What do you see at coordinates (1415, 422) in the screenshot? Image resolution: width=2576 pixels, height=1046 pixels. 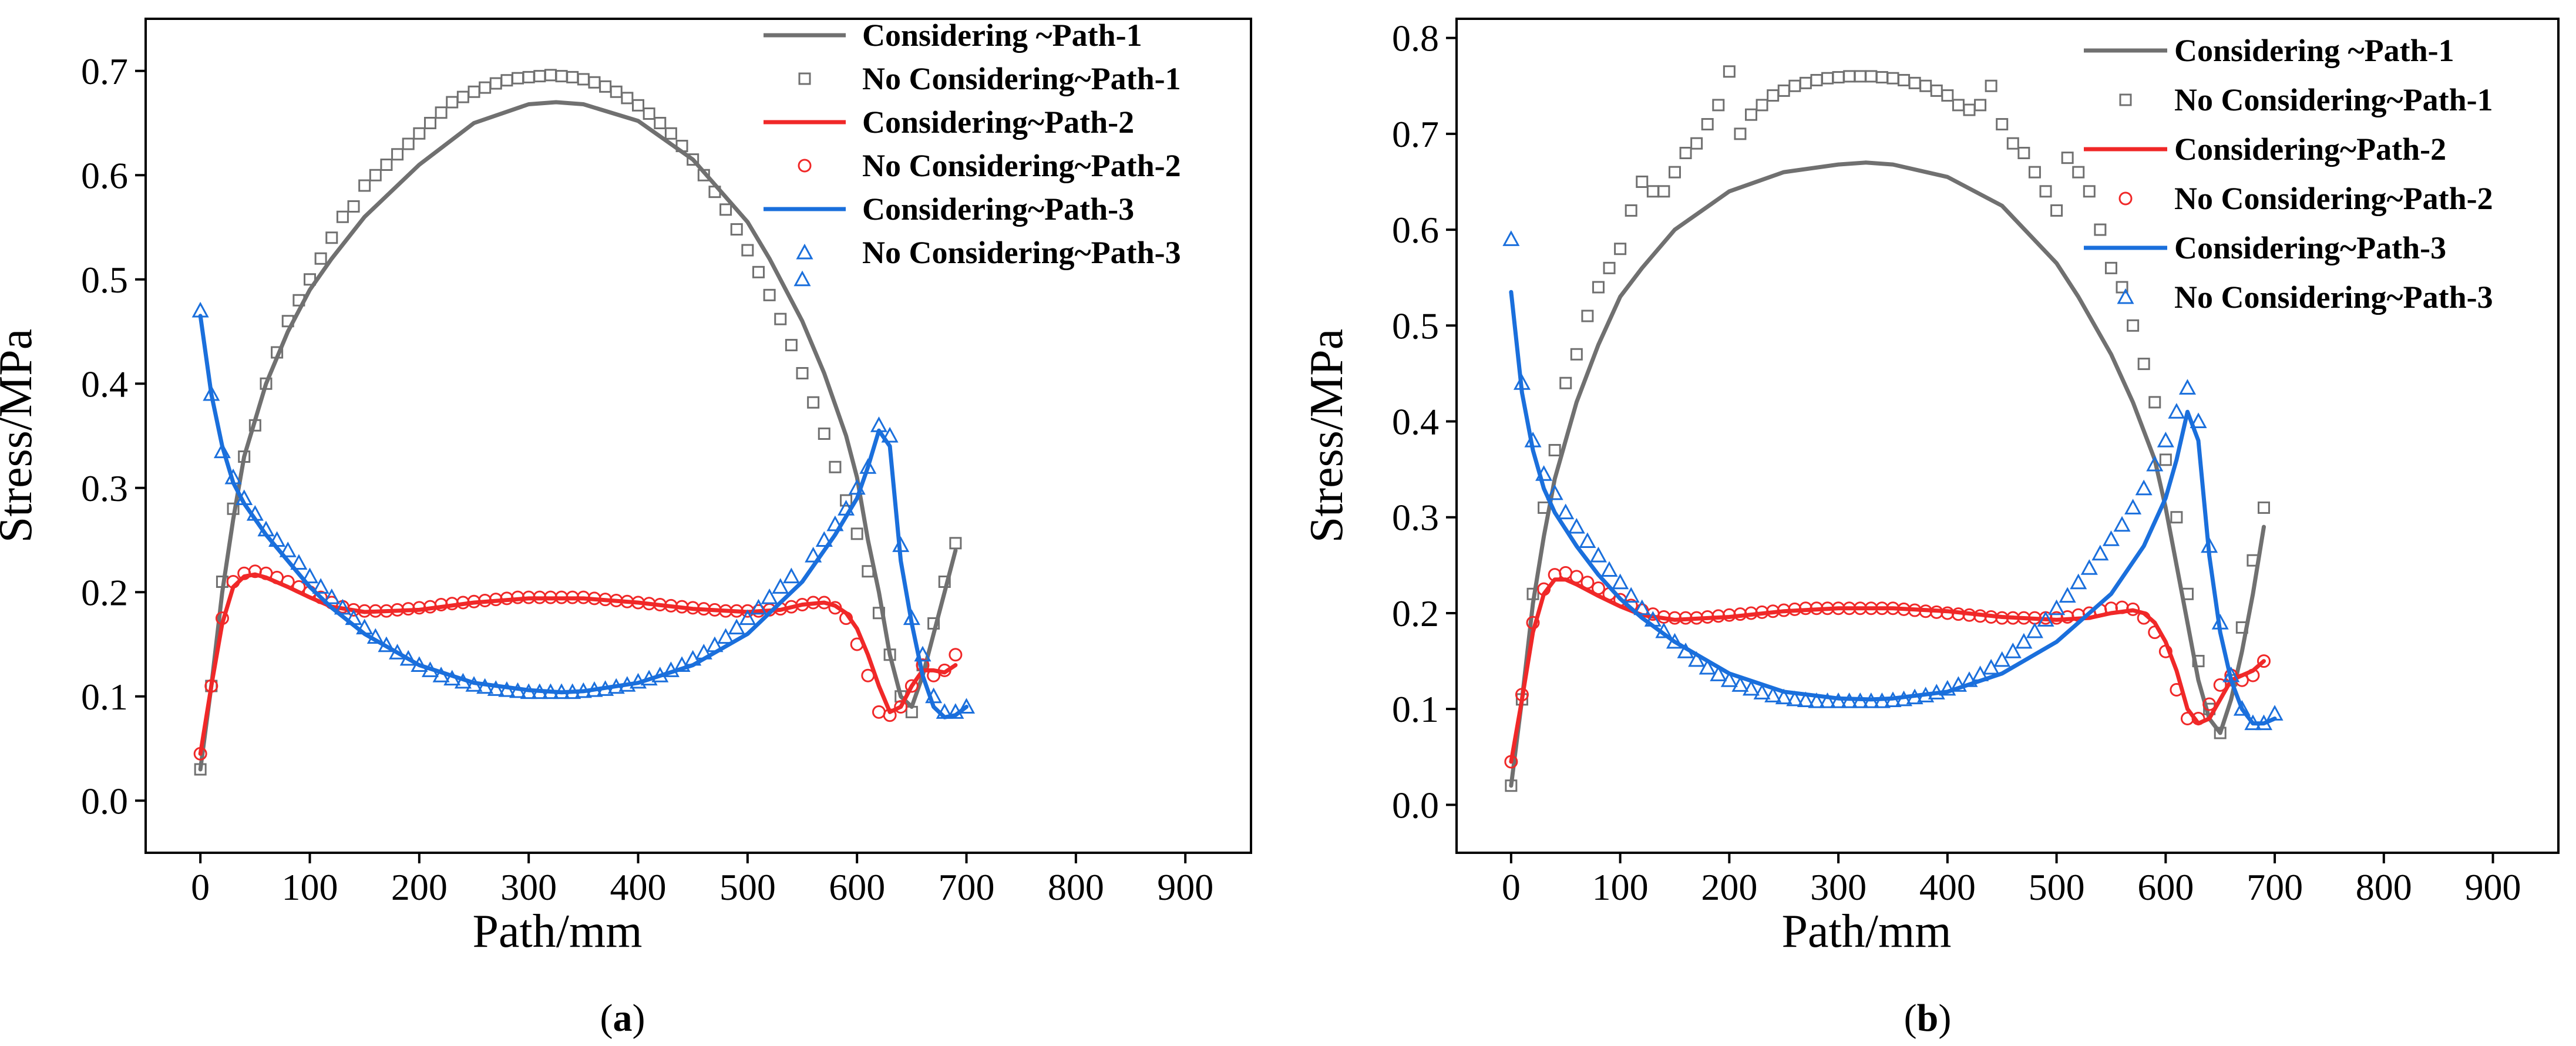 I see `y-tick-label: 0.4` at bounding box center [1415, 422].